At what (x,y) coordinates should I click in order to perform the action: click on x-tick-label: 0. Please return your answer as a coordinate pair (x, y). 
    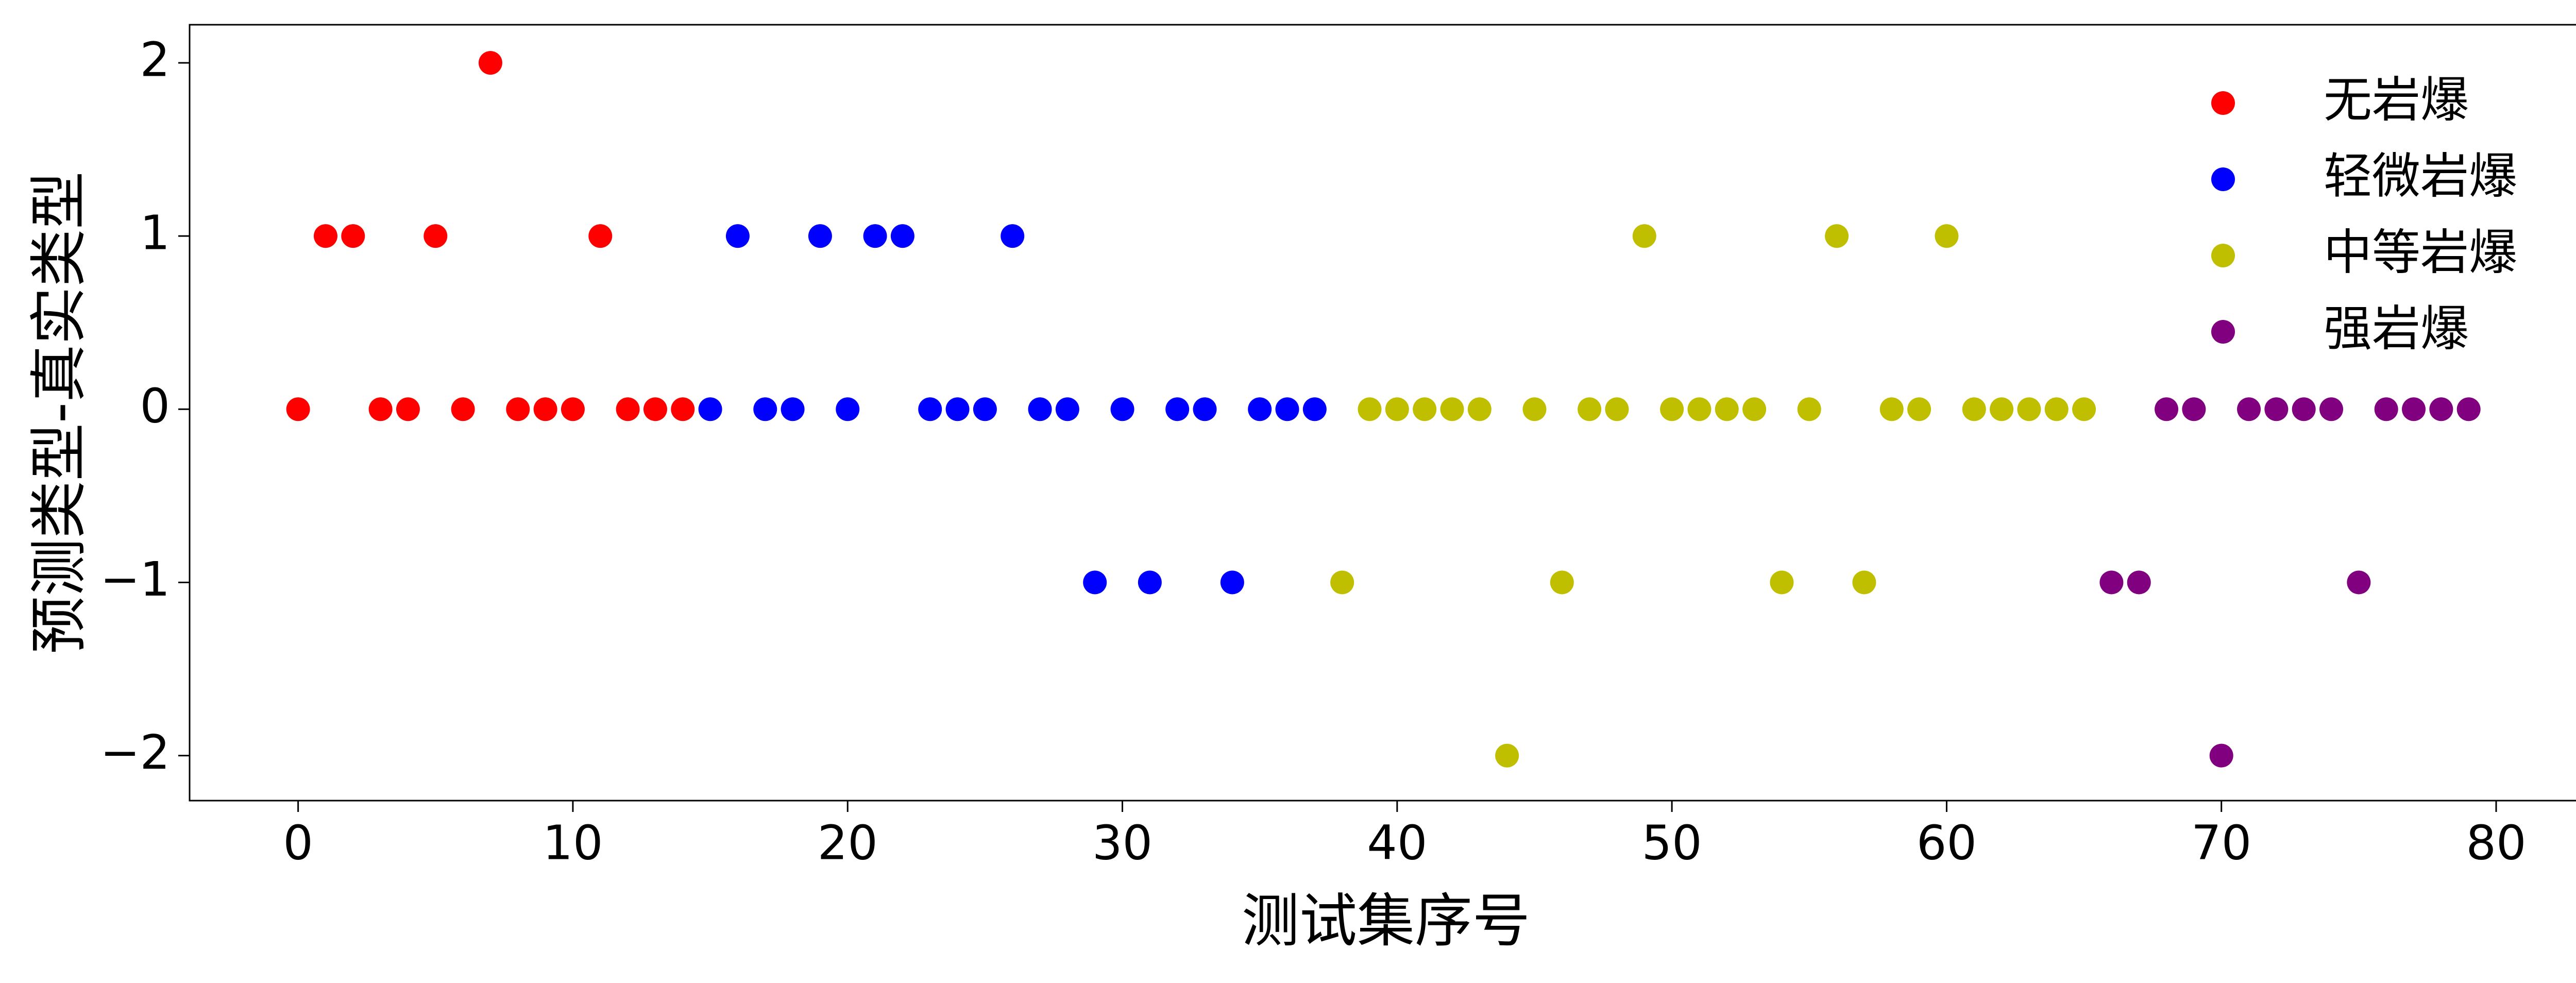
    Looking at the image, I should click on (298, 842).